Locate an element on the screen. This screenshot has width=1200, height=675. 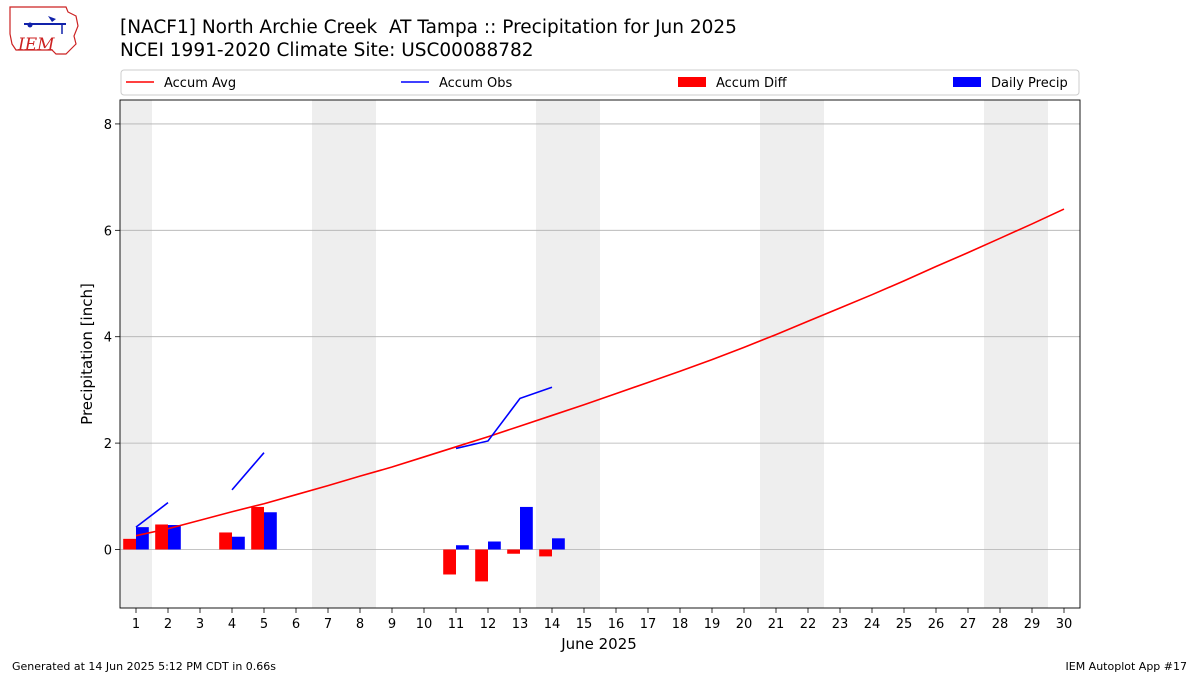
x-tick-label: 18 is located at coordinates (680, 624).